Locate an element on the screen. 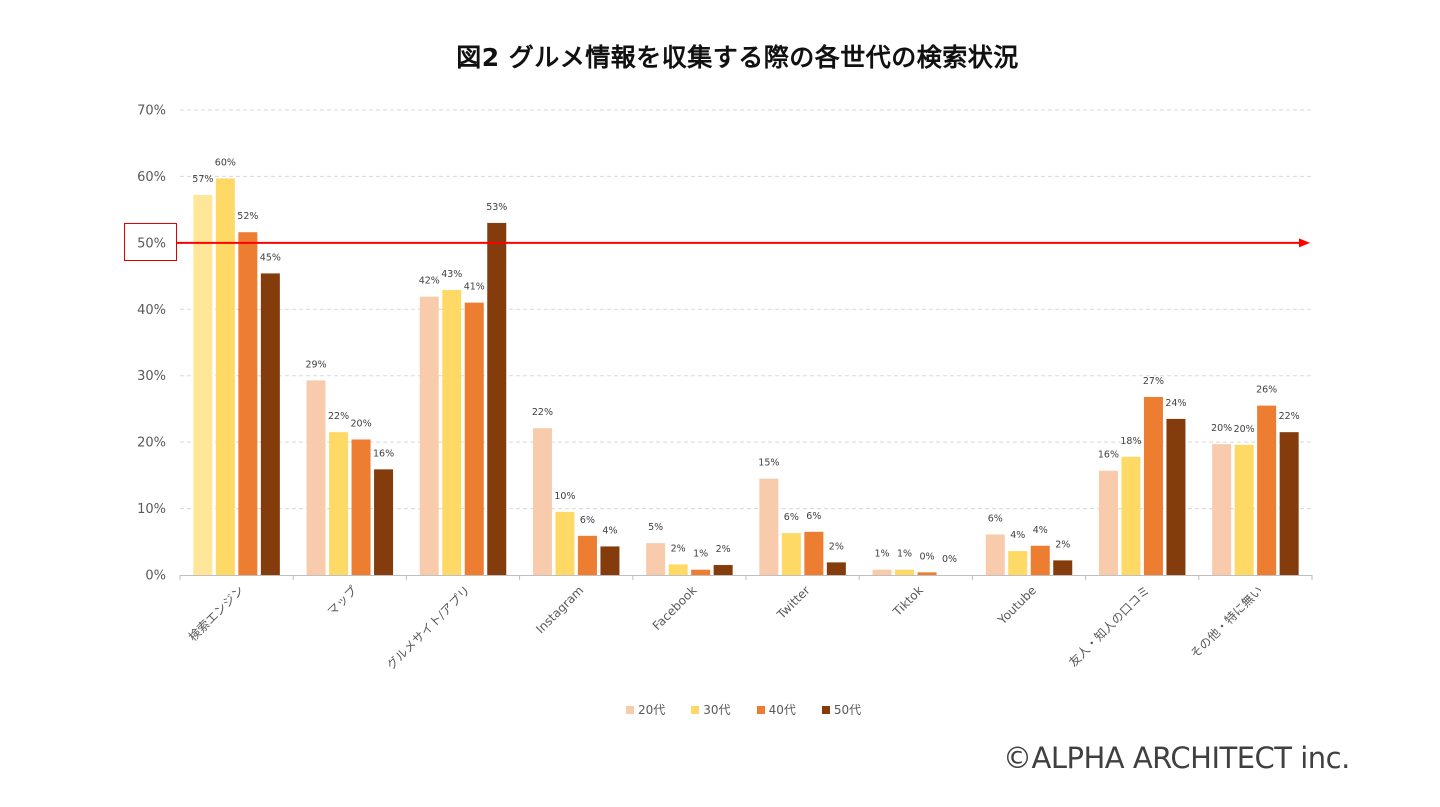  x-category-label: その他・特に無い is located at coordinates (1226, 622).